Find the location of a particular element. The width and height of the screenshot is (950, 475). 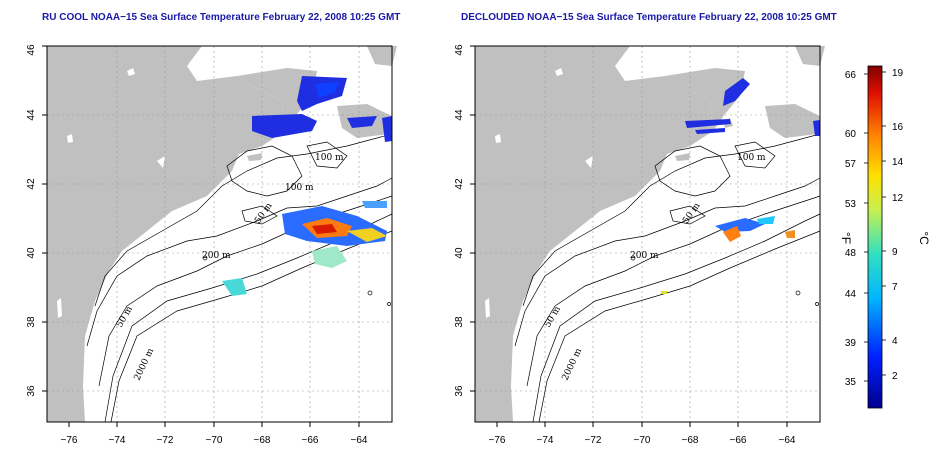

c-tick-label: 16 is located at coordinates (898, 127).